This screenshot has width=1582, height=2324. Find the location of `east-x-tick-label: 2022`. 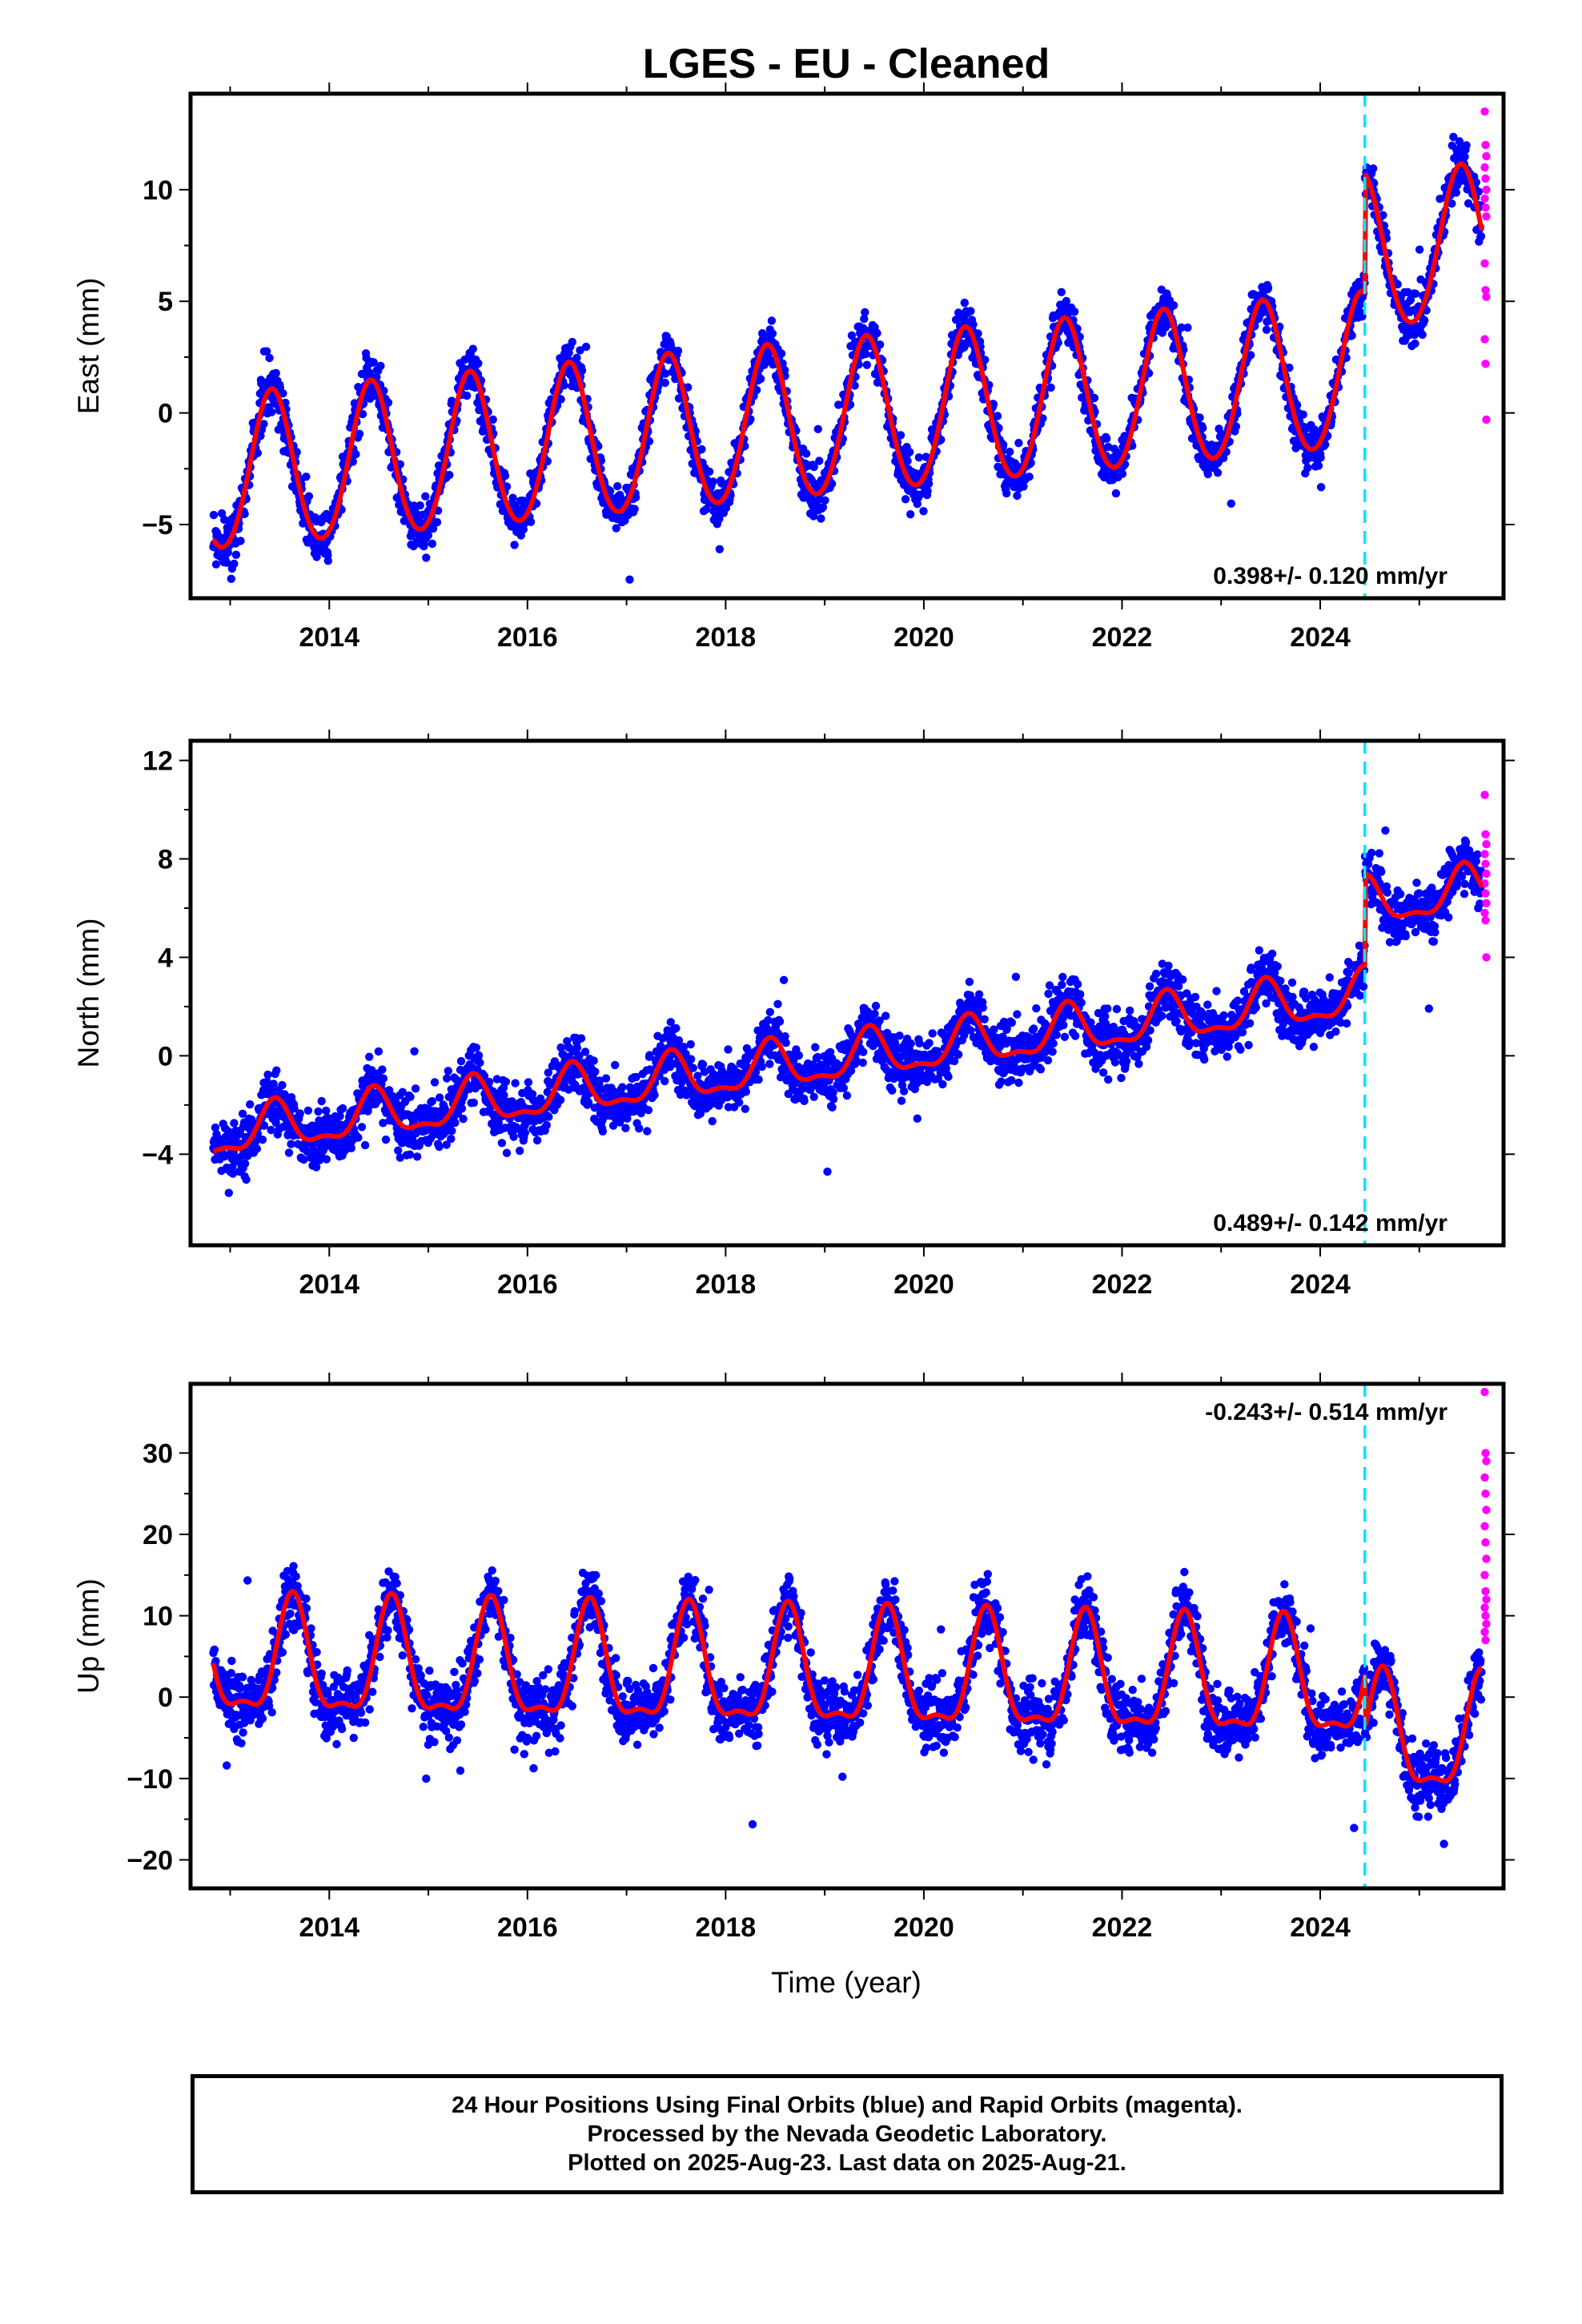

east-x-tick-label: 2022 is located at coordinates (1122, 637).